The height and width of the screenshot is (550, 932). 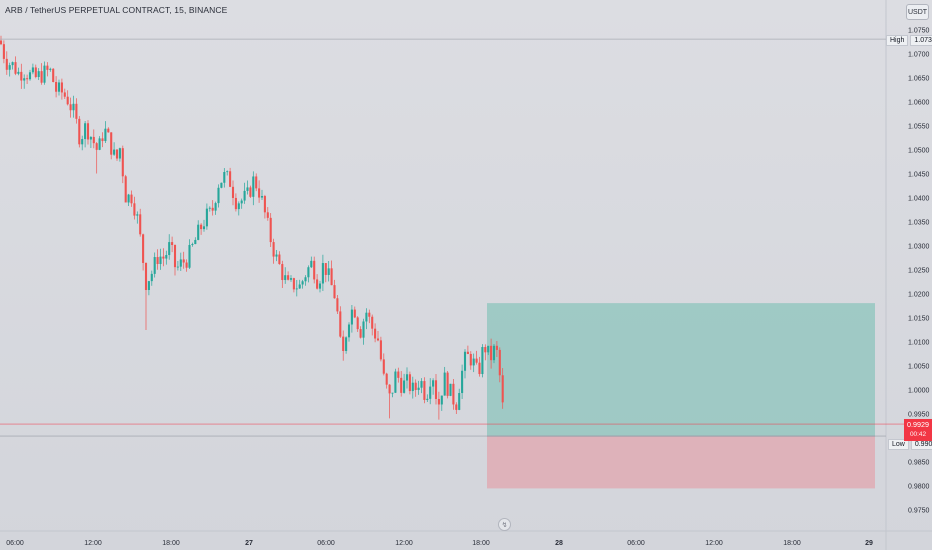 I want to click on high-marker: High 1.0731, so click(x=909, y=40).